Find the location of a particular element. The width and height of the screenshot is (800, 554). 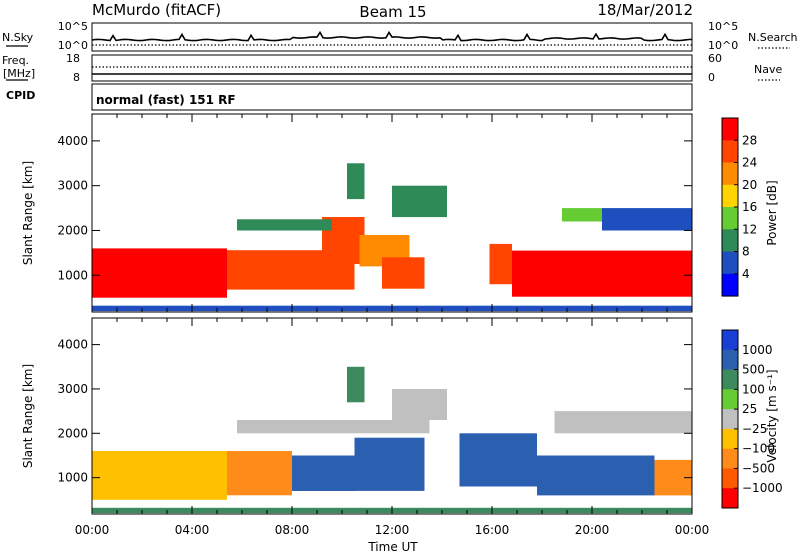

colorbar-tick-label: −100 is located at coordinates (758, 449).